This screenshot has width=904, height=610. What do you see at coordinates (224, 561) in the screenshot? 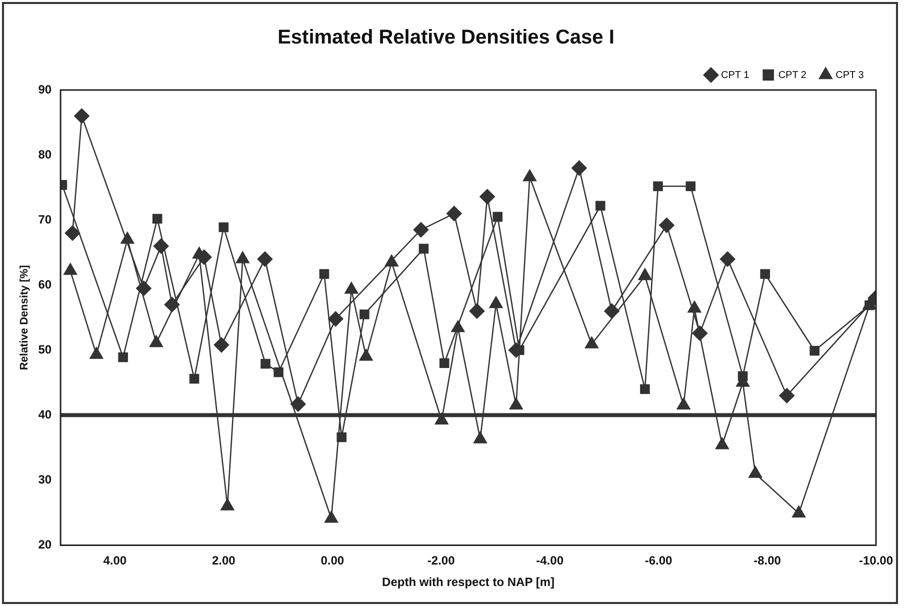
I see `x-tick-label: 2.00` at bounding box center [224, 561].